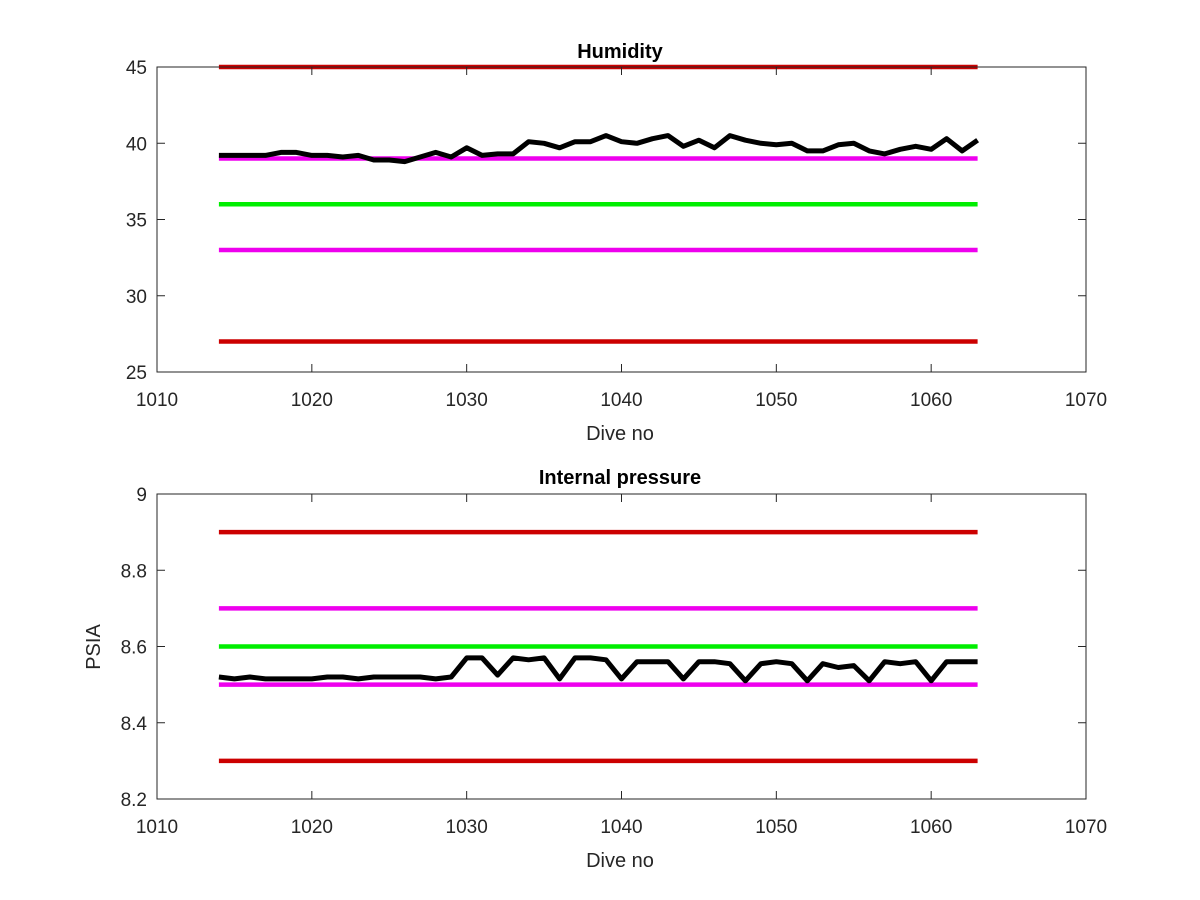  Describe the element at coordinates (136, 144) in the screenshot. I see `humidity-ytick-label: 40` at that location.